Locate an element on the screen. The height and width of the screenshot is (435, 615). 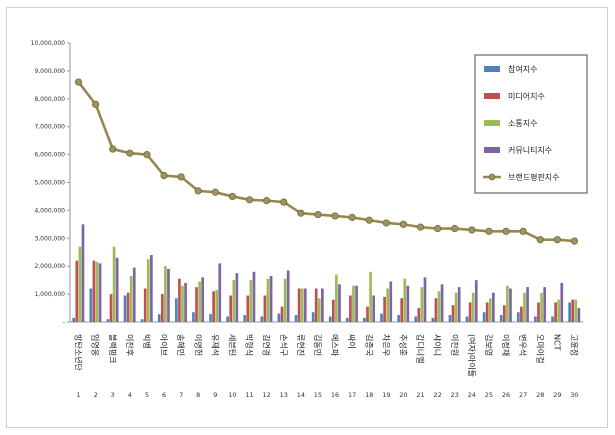
rank-number: 20 is located at coordinates (403, 395).